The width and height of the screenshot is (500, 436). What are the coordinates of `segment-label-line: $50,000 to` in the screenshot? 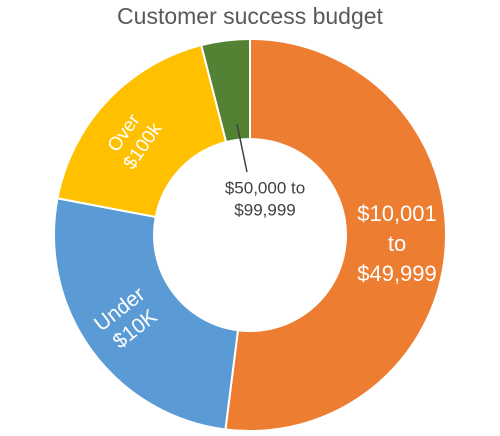 It's located at (265, 187).